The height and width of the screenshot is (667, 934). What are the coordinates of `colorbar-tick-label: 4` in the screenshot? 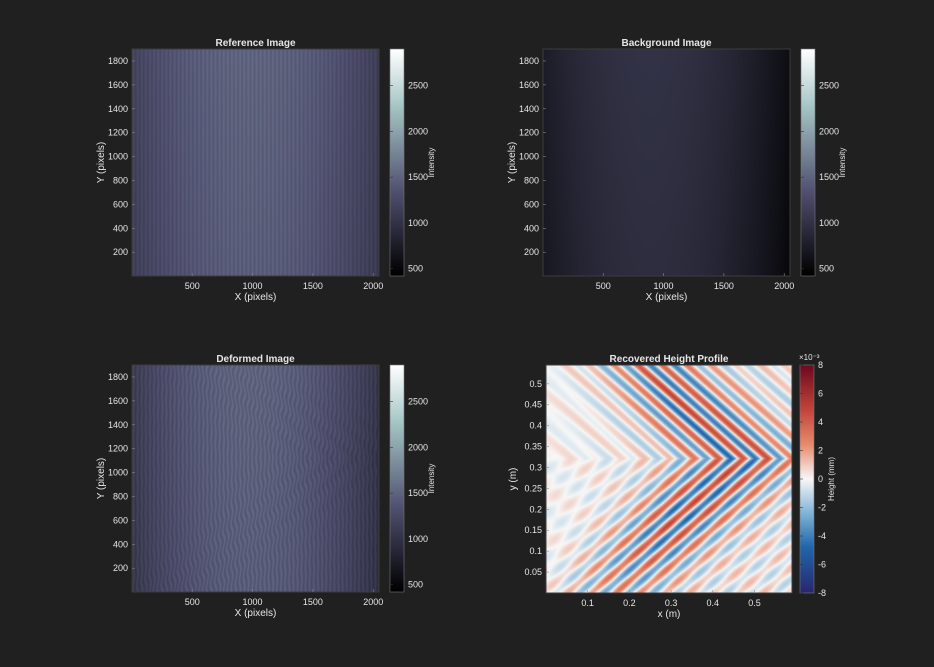 It's located at (820, 422).